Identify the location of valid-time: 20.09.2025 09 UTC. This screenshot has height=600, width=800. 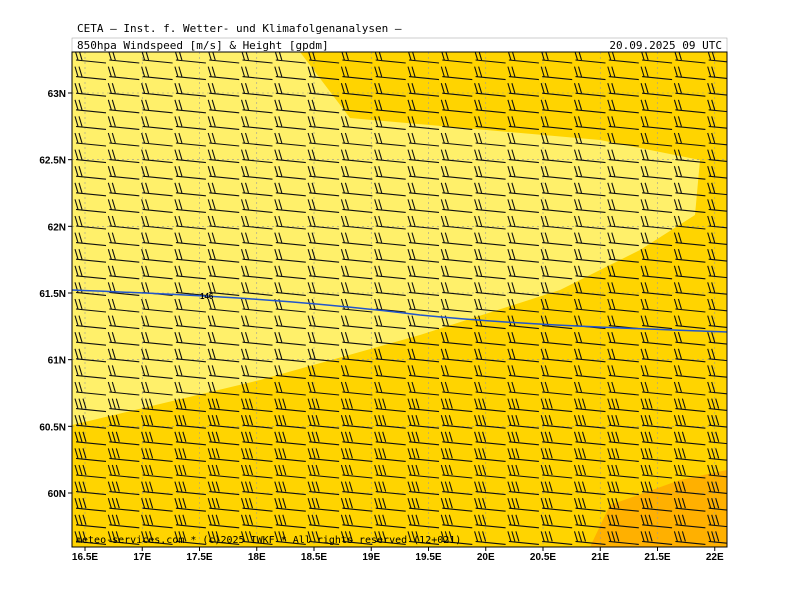
(665, 45).